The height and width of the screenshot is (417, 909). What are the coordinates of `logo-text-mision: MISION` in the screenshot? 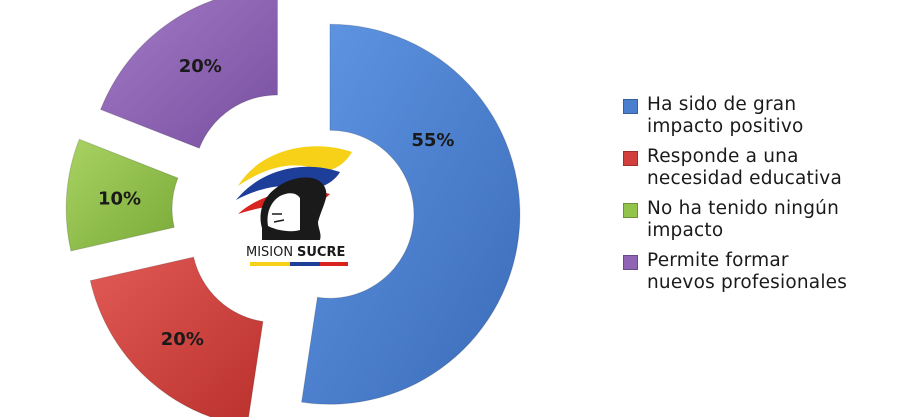 It's located at (269, 252).